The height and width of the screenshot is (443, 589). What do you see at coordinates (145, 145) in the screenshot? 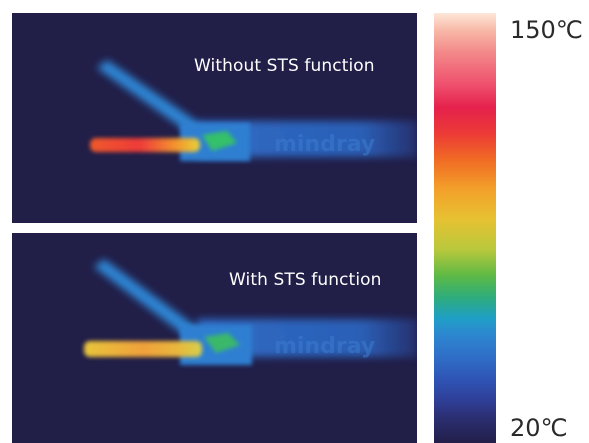
I see `lower-jaw-hot` at bounding box center [145, 145].